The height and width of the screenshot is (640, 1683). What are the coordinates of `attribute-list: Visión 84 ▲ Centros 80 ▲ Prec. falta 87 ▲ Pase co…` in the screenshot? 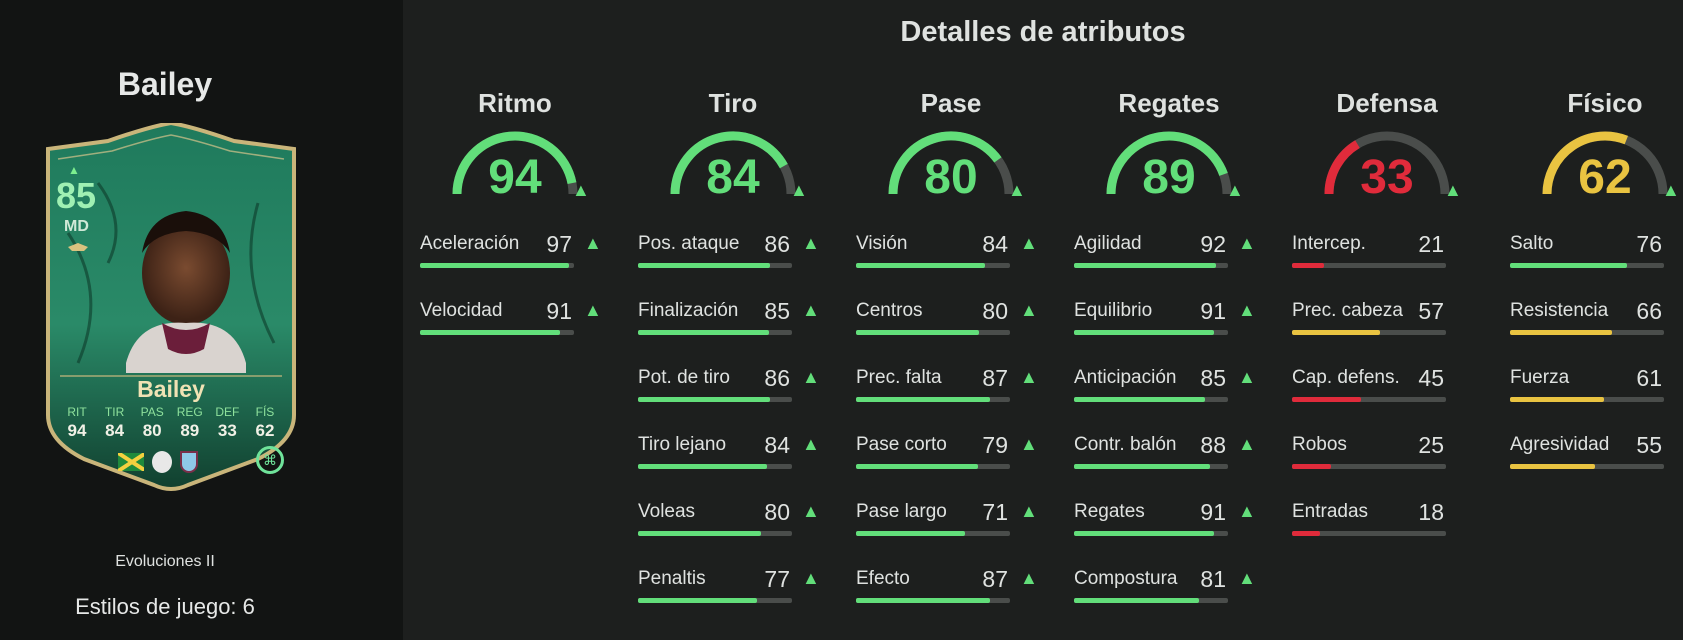 It's located at (951, 427).